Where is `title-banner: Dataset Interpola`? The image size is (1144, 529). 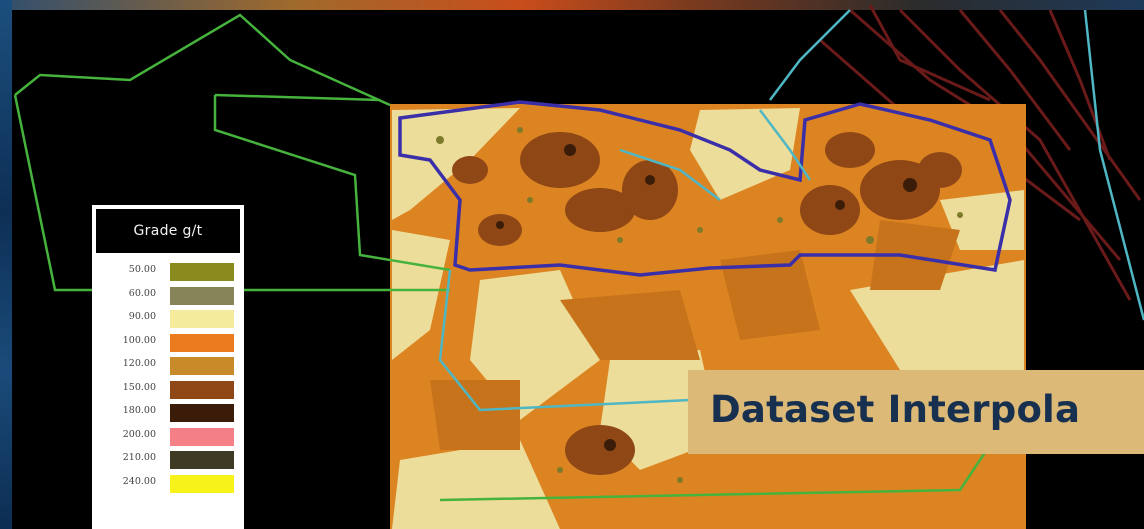
title-banner: Dataset Interpola is located at coordinates (916, 412).